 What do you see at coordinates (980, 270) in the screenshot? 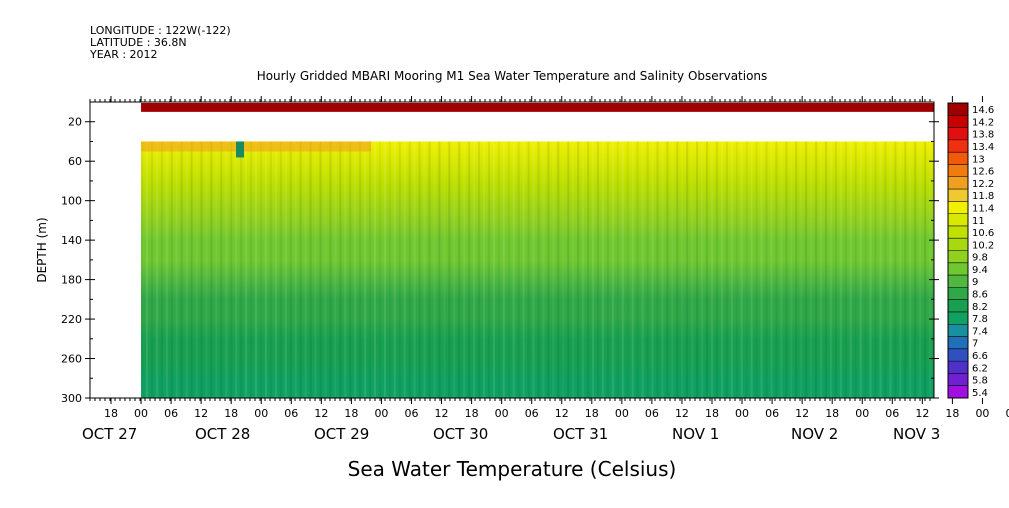
I see `colorbar-label: 9.4` at bounding box center [980, 270].